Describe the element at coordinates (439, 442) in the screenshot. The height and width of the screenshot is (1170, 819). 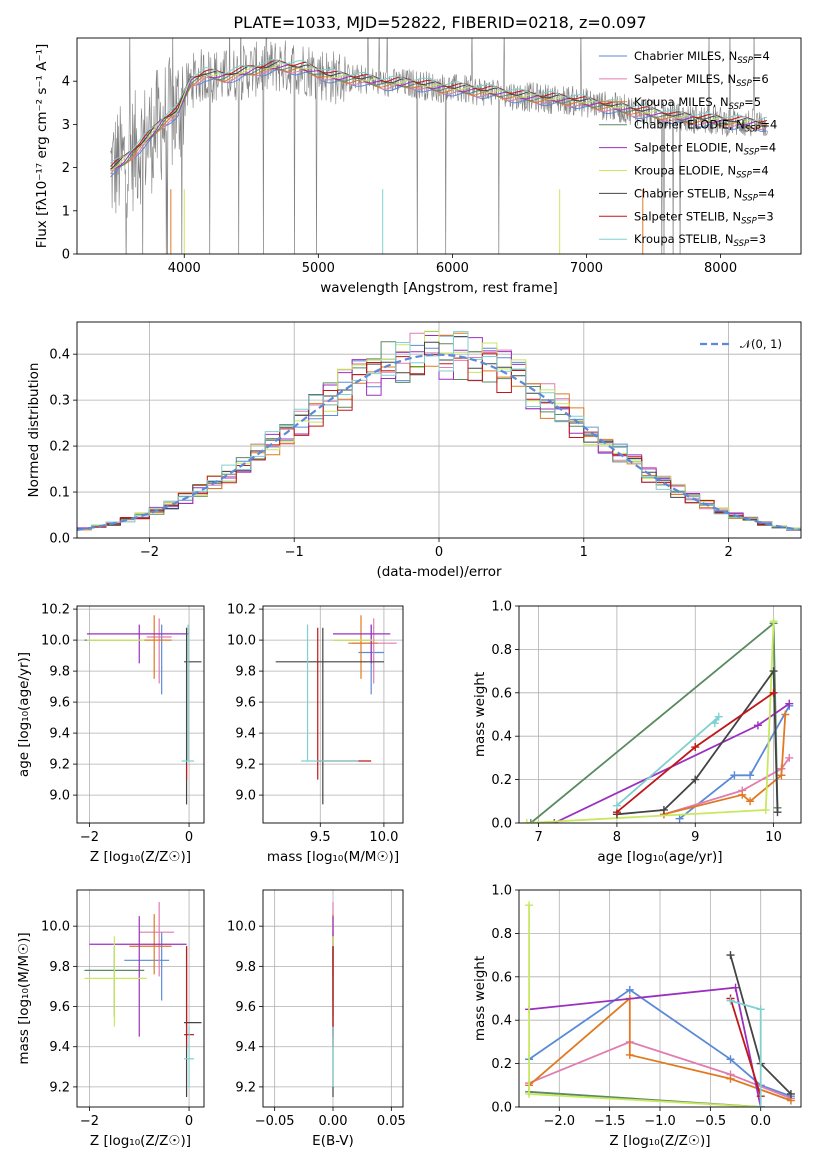
I see `normal-curve` at that location.